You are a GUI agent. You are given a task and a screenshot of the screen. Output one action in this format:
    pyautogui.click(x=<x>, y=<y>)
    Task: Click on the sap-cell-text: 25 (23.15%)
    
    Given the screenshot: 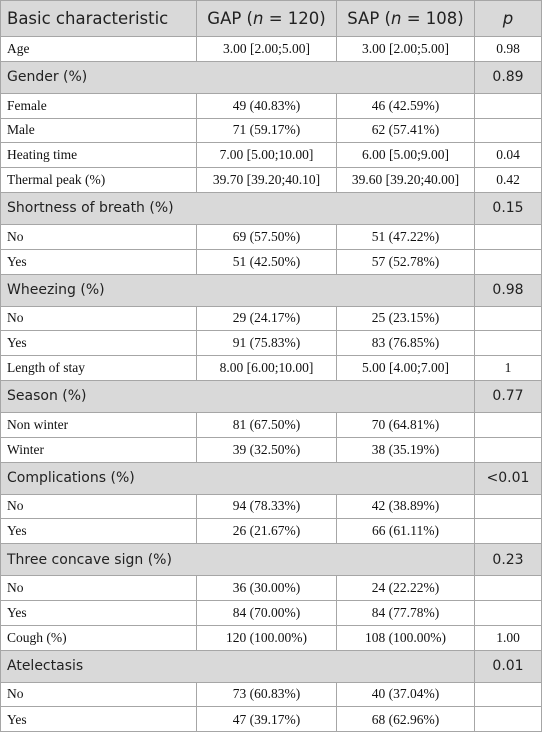 What is the action you would take?
    pyautogui.click(x=405, y=318)
    